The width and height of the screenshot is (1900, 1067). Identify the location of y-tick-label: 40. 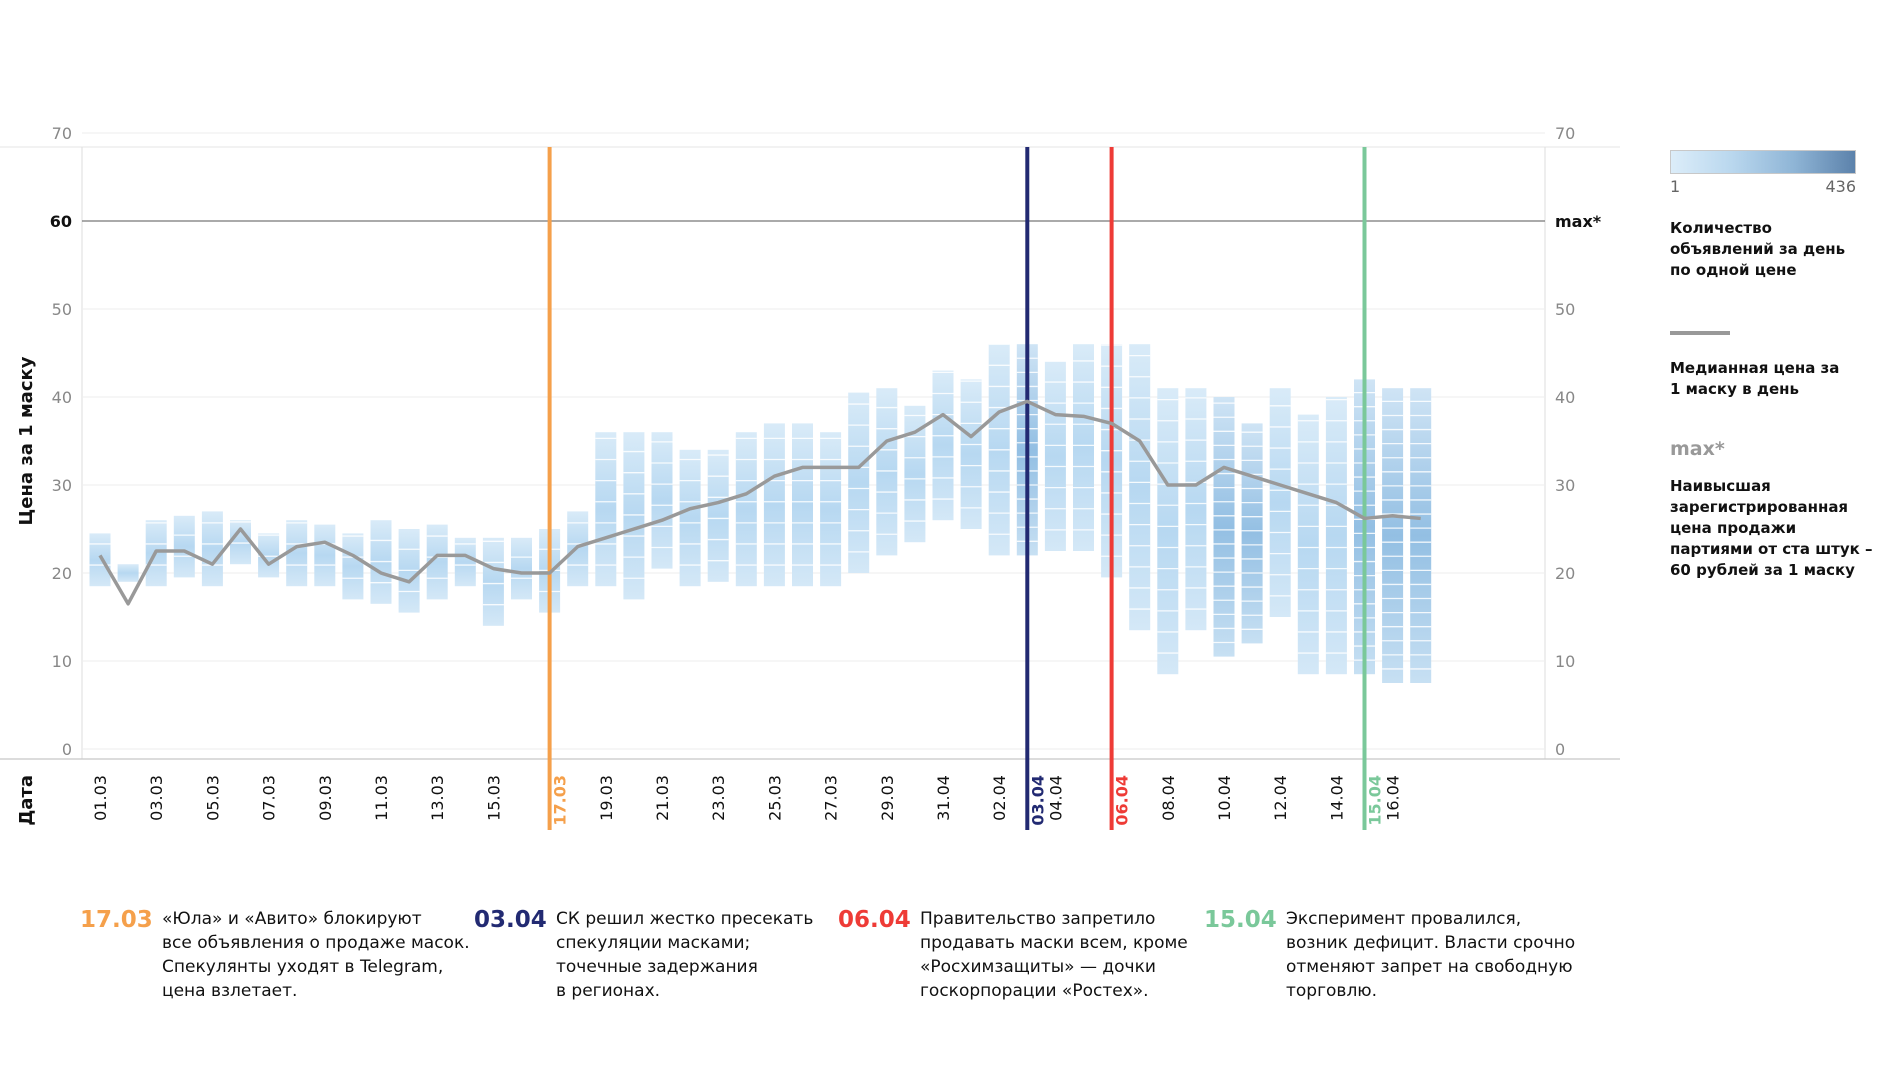
(62, 397).